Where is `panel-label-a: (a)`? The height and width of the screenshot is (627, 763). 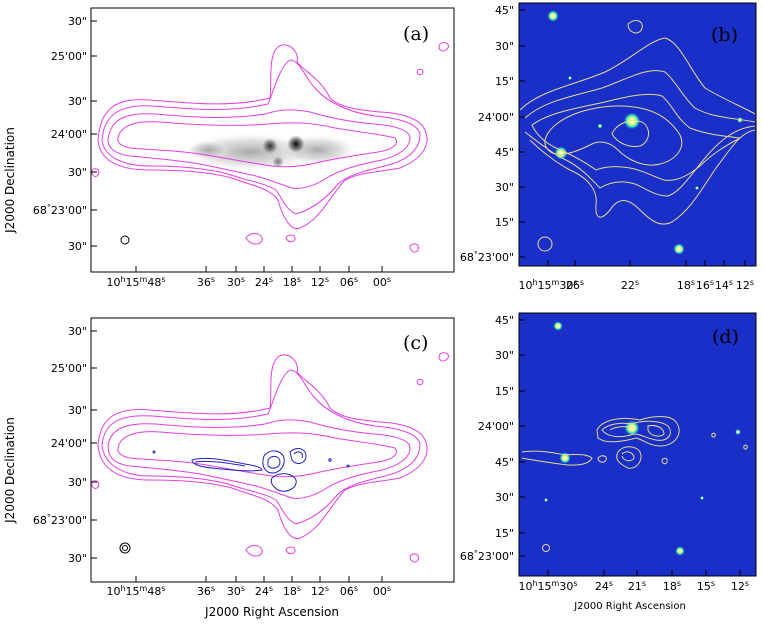
panel-label-a: (a) is located at coordinates (416, 34).